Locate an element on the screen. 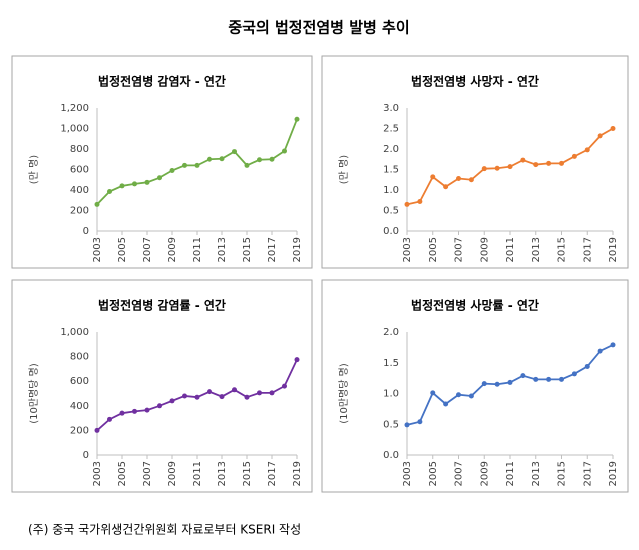 Image resolution: width=639 pixels, height=550 pixels. page-title: 중국의 법정전염병 발병 추이 is located at coordinates (318, 28).